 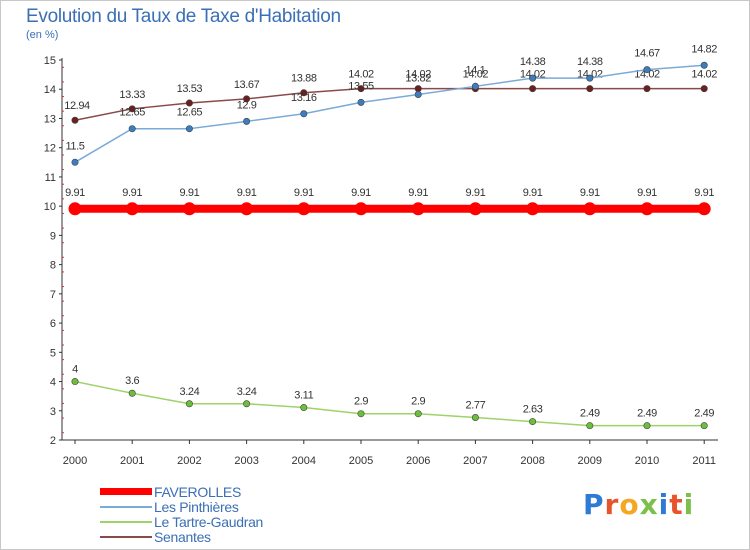 What do you see at coordinates (132, 95) in the screenshot?
I see `data-label: 13.33` at bounding box center [132, 95].